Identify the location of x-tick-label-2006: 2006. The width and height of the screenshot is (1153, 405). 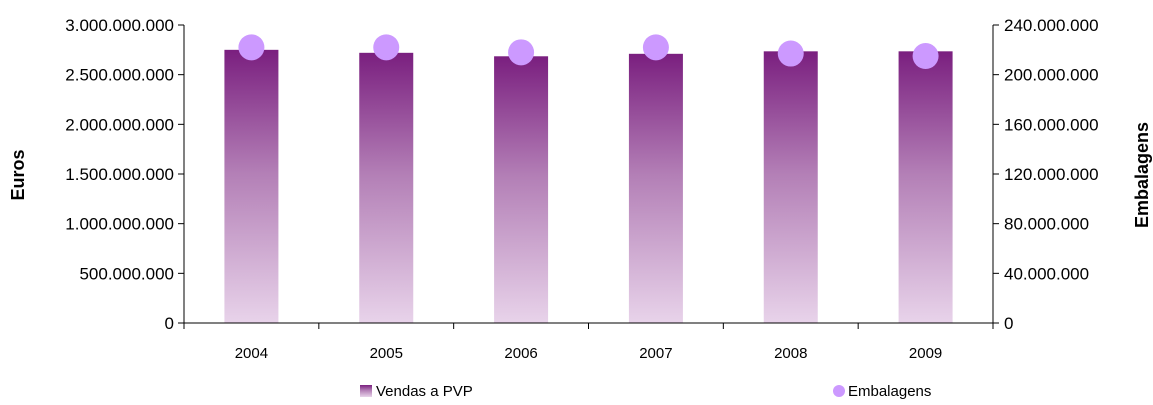
(520, 353).